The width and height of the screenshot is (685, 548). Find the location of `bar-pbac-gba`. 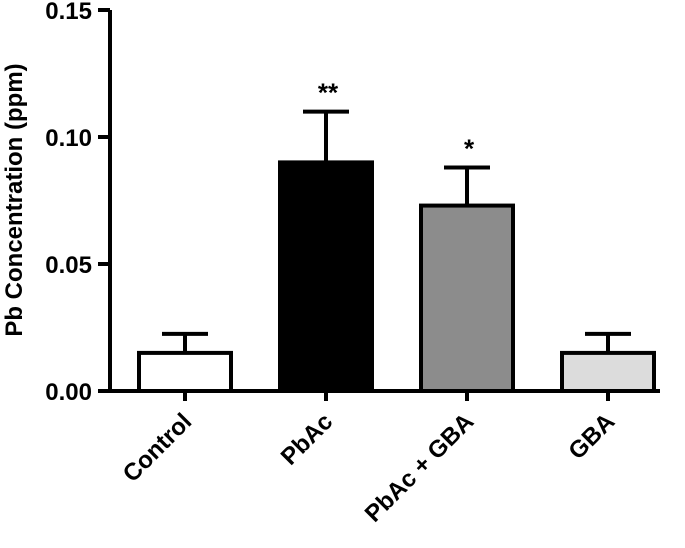

bar-pbac-gba is located at coordinates (467, 298).